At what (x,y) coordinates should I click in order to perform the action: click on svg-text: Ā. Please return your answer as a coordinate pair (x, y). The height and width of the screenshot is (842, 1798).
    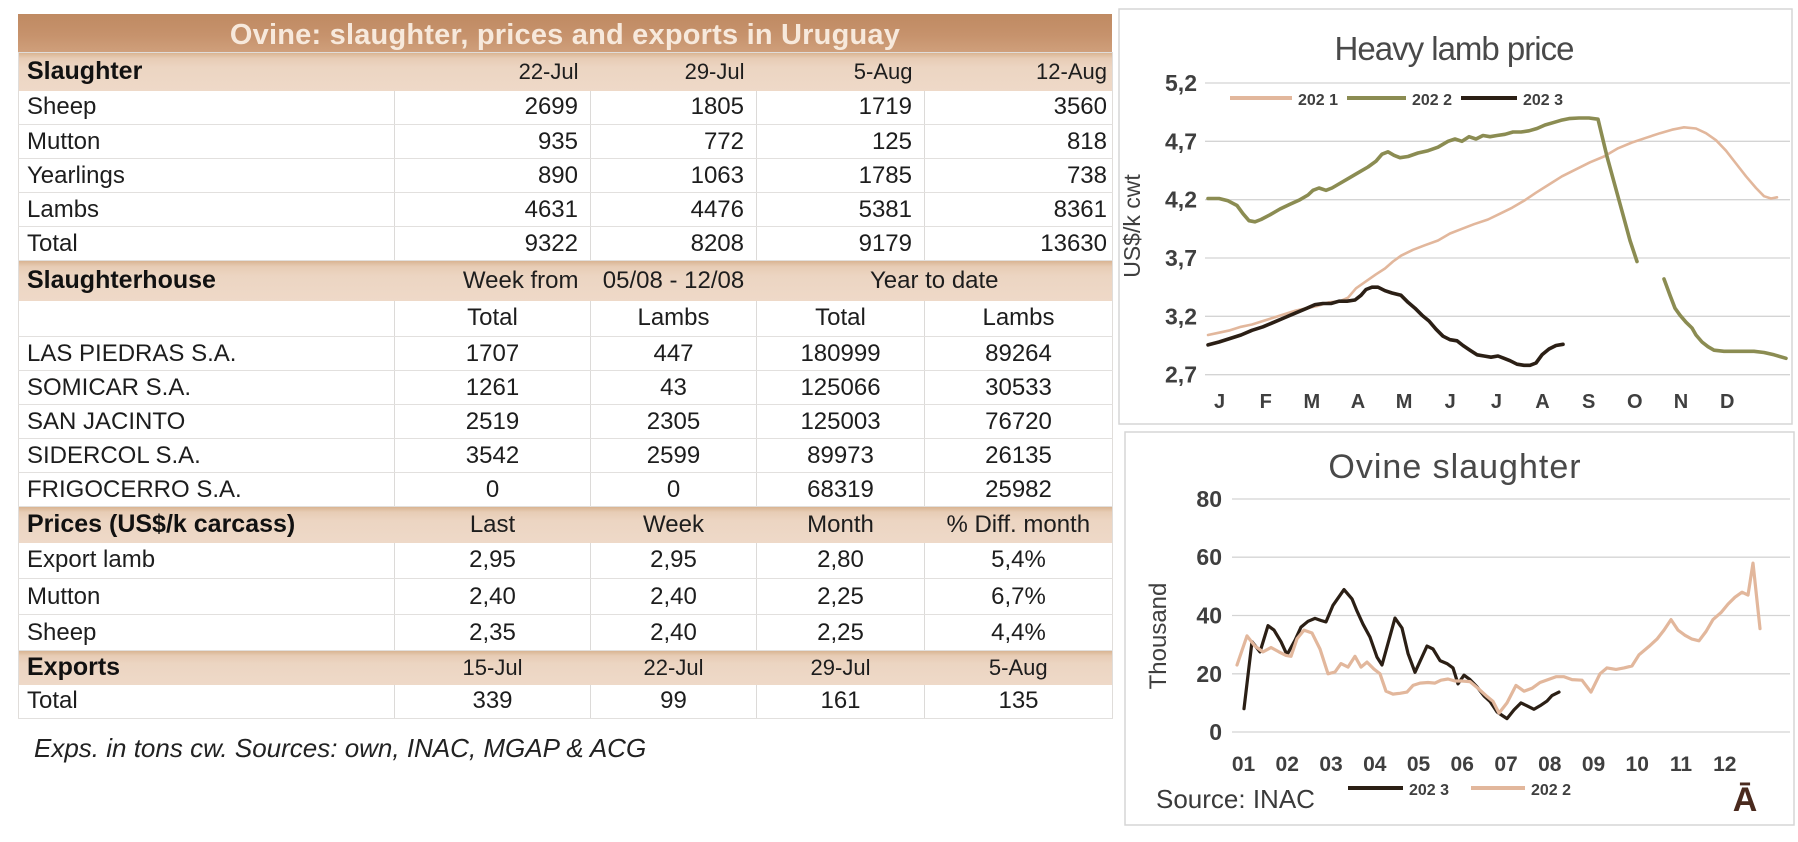
    Looking at the image, I should click on (1745, 800).